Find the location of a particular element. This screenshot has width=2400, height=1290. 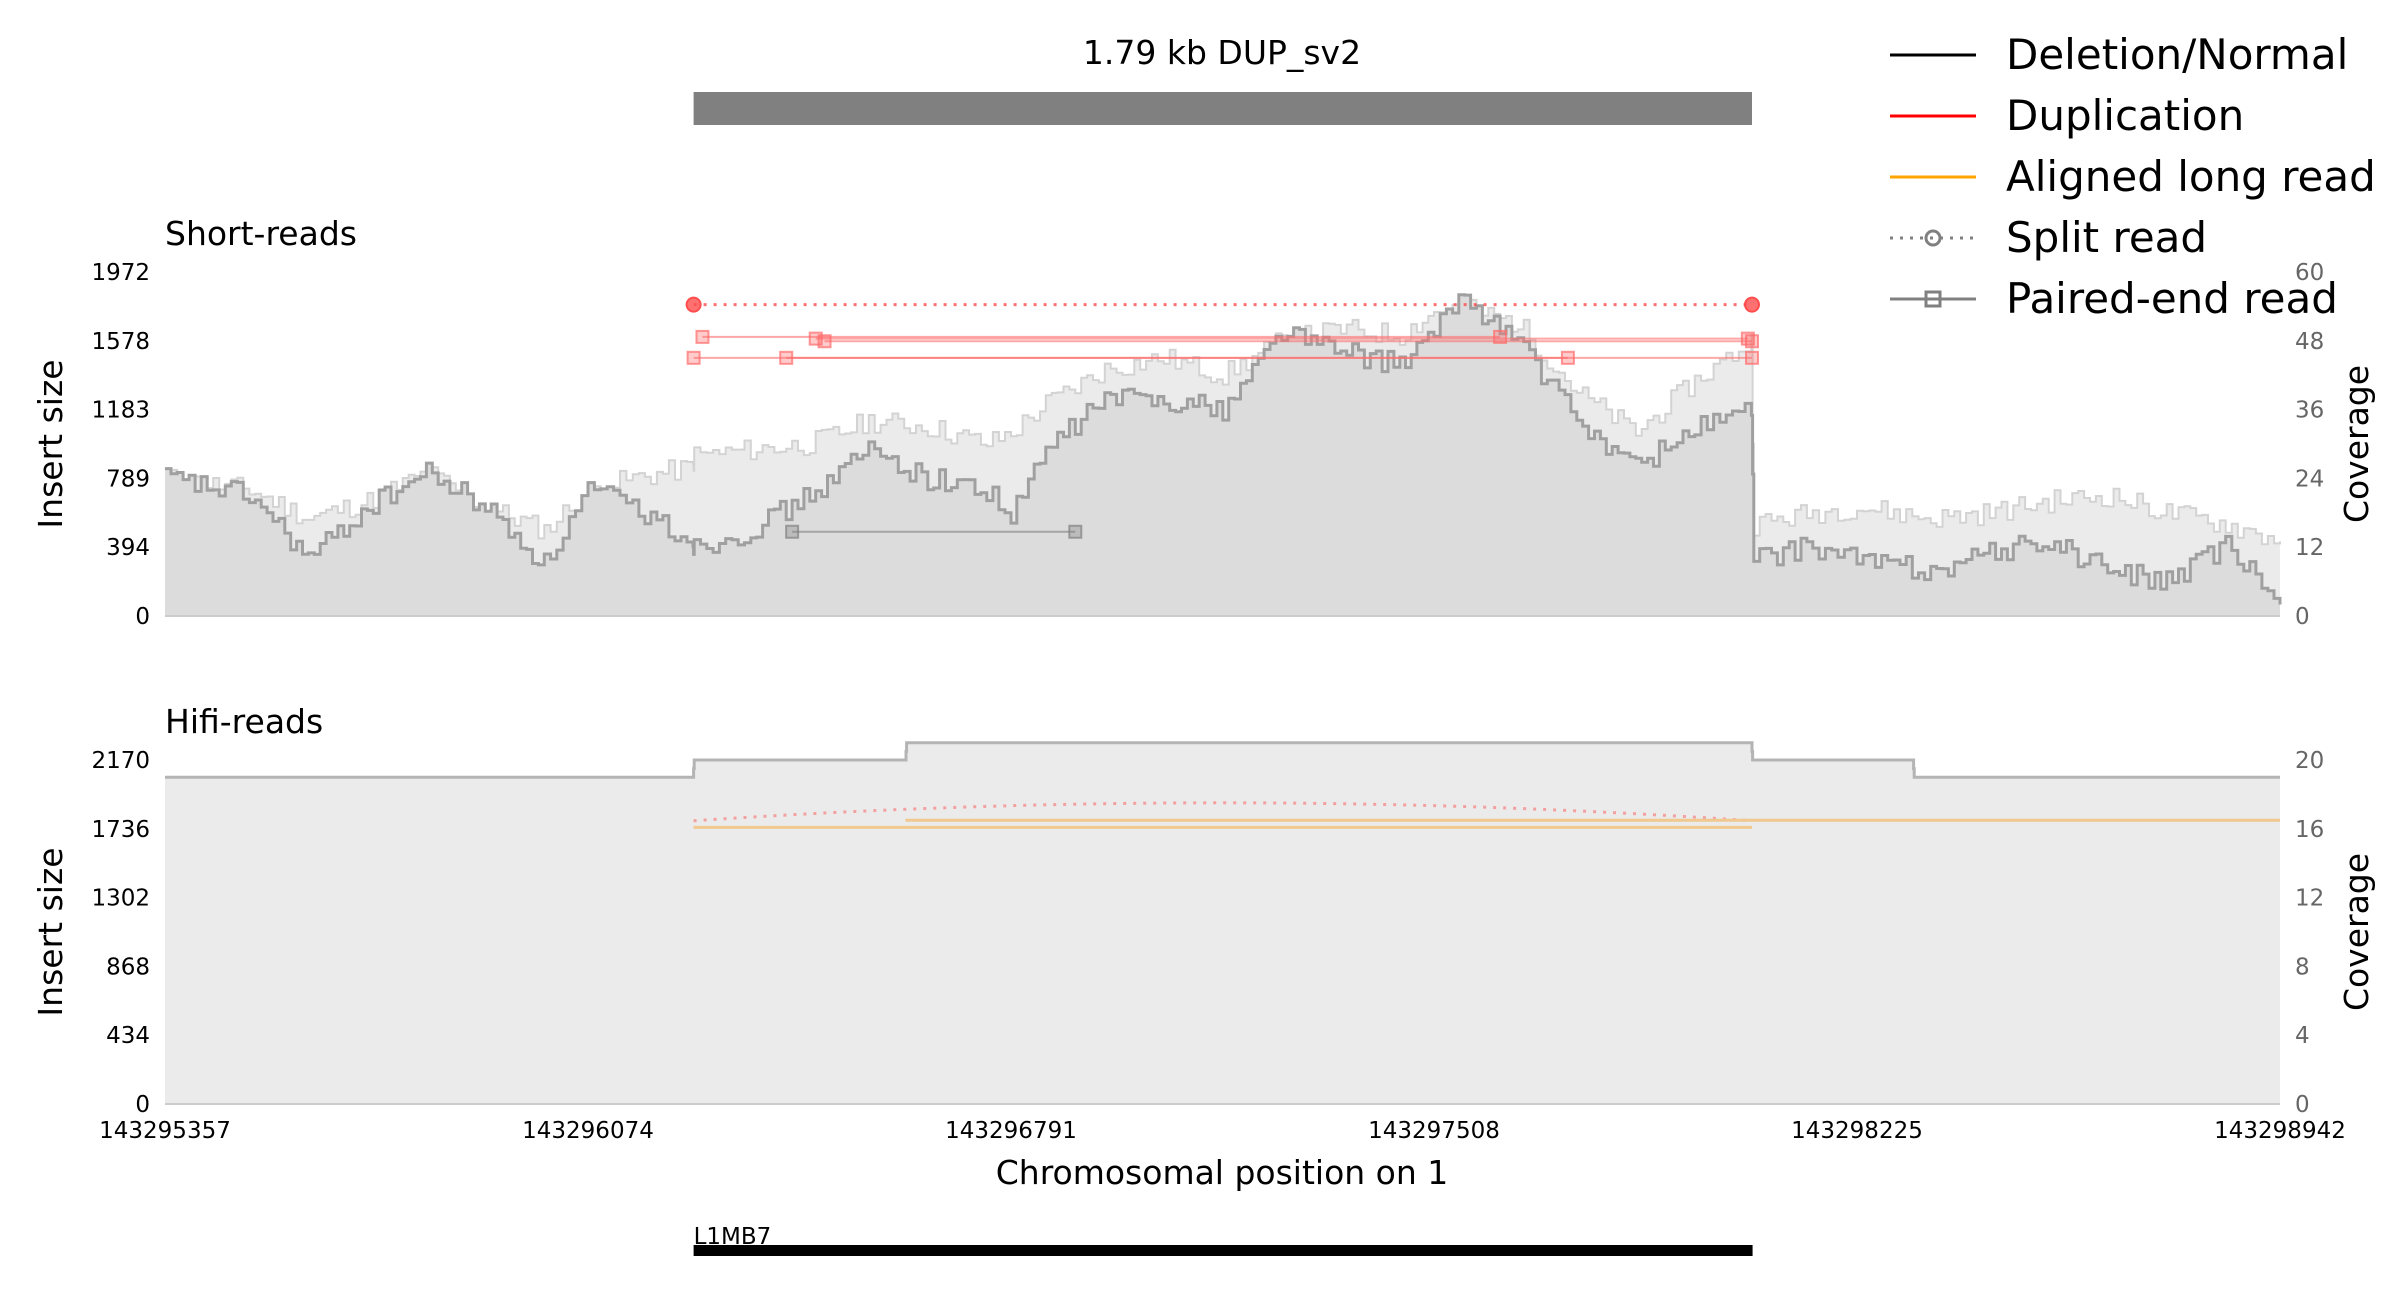

x-tick-label: 143298942 is located at coordinates (2280, 1131).